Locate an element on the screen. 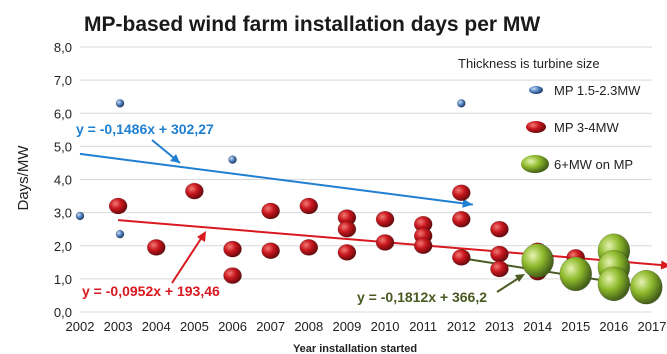 The width and height of the screenshot is (667, 354). x-tick-label: 2003 is located at coordinates (118, 326).